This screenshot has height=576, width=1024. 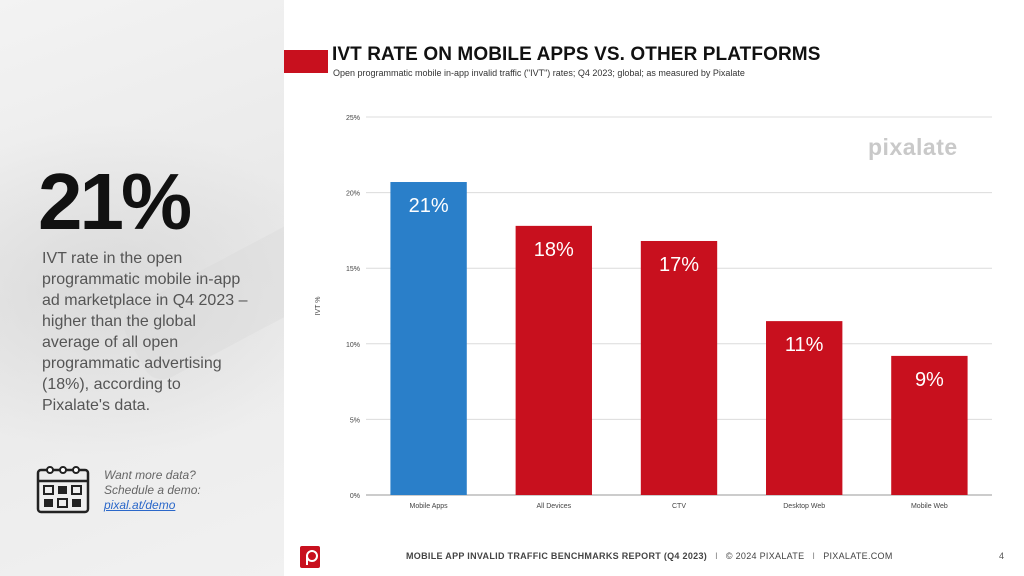 I want to click on data-label: 18%, so click(x=554, y=250).